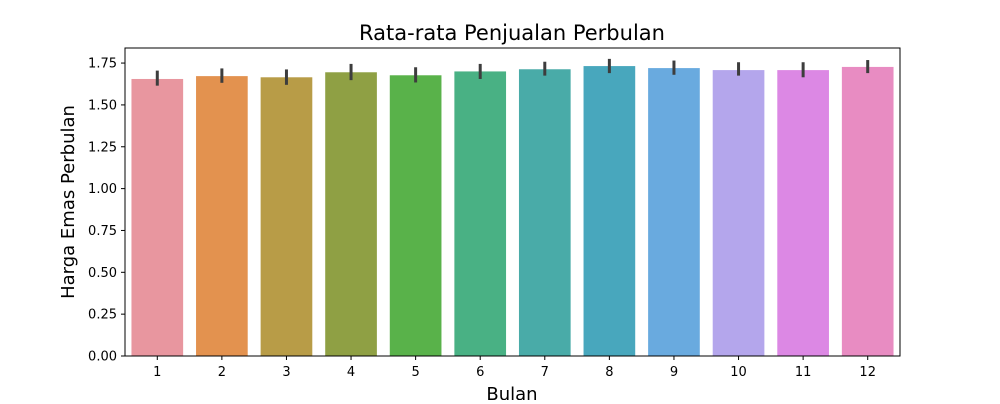  I want to click on y-tick-label: 0.75, so click(102, 231).